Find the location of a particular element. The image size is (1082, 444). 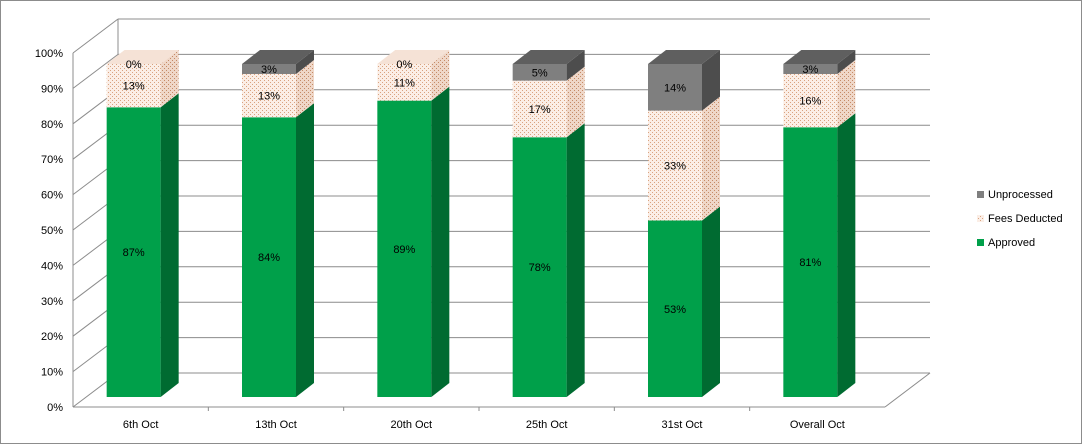

bar-stack: 87% 13% 0% is located at coordinates (142, 223).